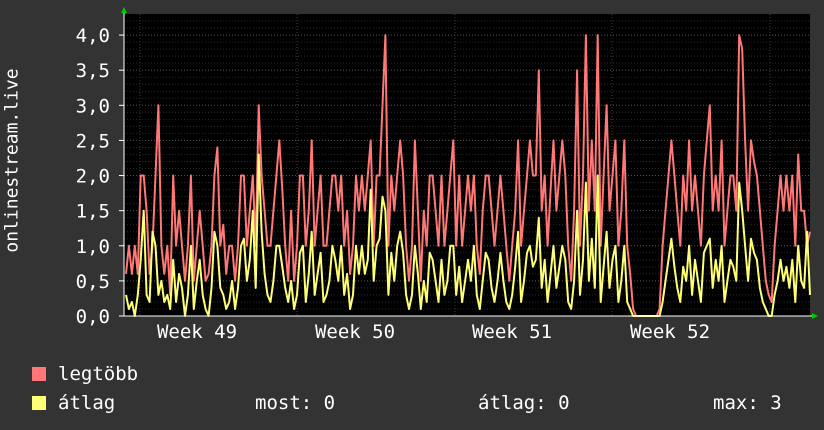  What do you see at coordinates (295, 403) in the screenshot?
I see `stat-most: most: 0` at bounding box center [295, 403].